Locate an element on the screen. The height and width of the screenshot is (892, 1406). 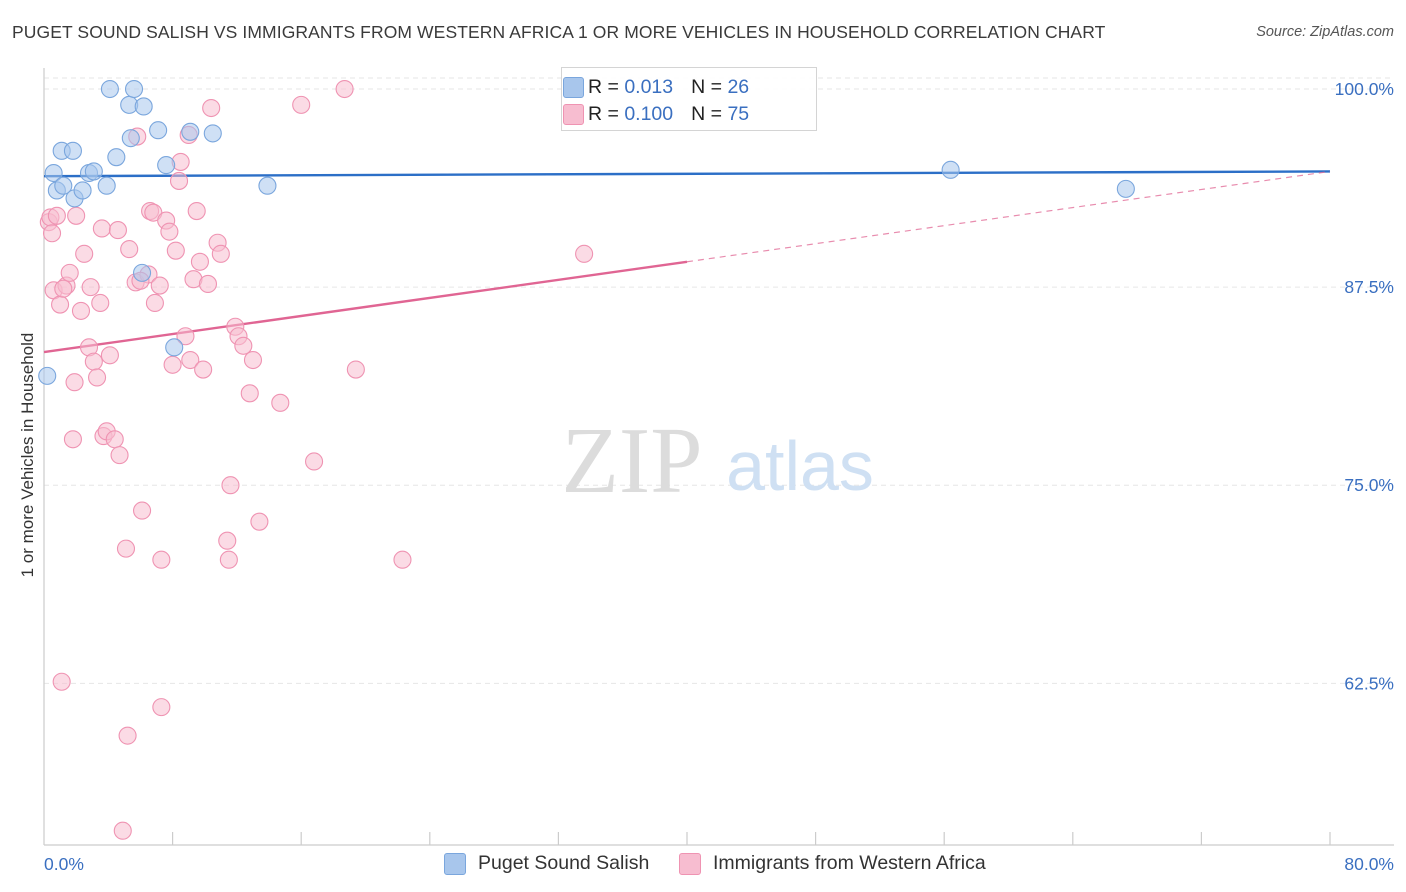
blue-trend-line is located at coordinates (687, 174).